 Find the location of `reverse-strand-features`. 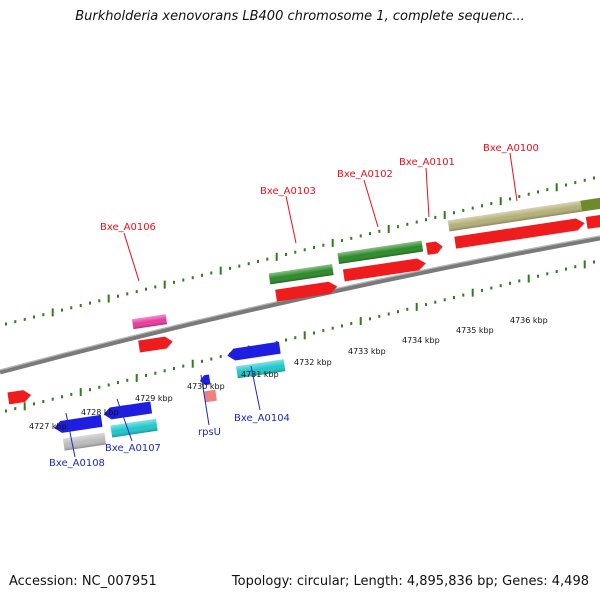

reverse-strand-features is located at coordinates (169, 396).